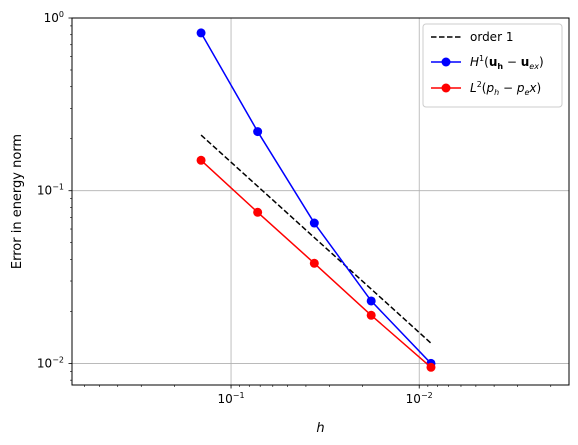 The height and width of the screenshot is (445, 578). I want to click on y-tick-label-0: 10⁰, so click(54, 17).